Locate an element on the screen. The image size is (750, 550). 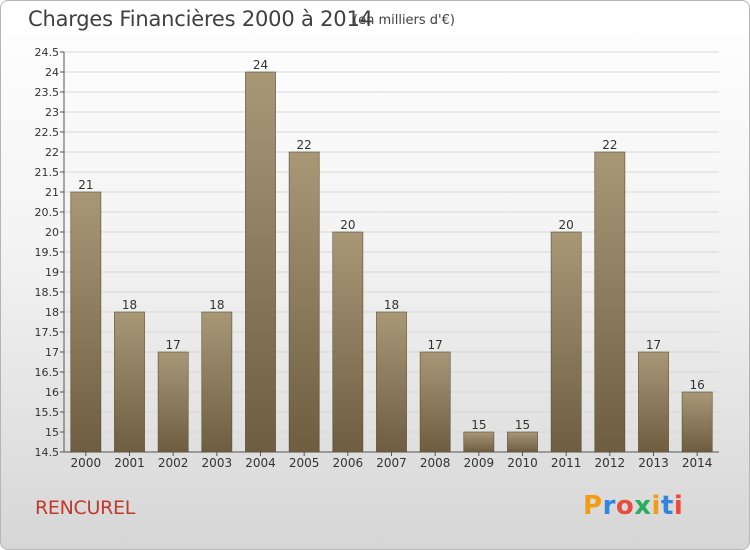
y-tick-label: 20 is located at coordinates (52, 232).